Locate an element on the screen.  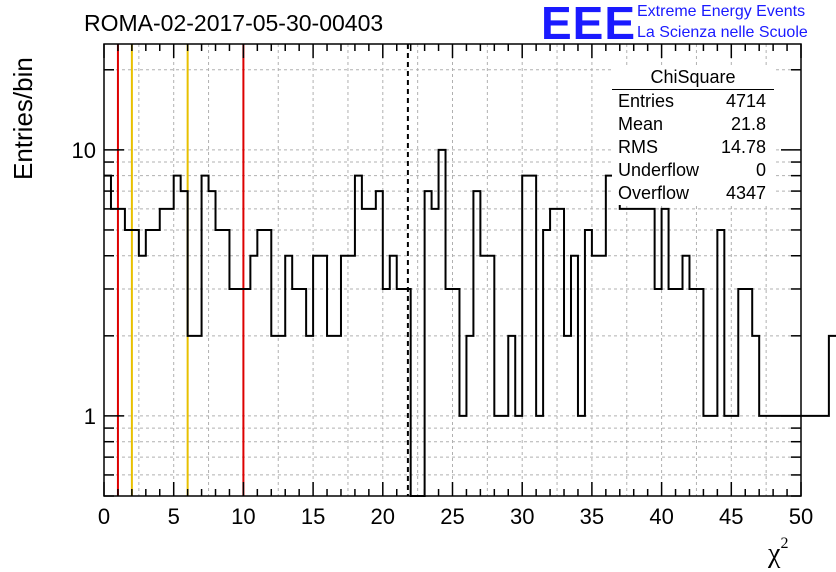
stats-value: 21.8 is located at coordinates (748, 124).